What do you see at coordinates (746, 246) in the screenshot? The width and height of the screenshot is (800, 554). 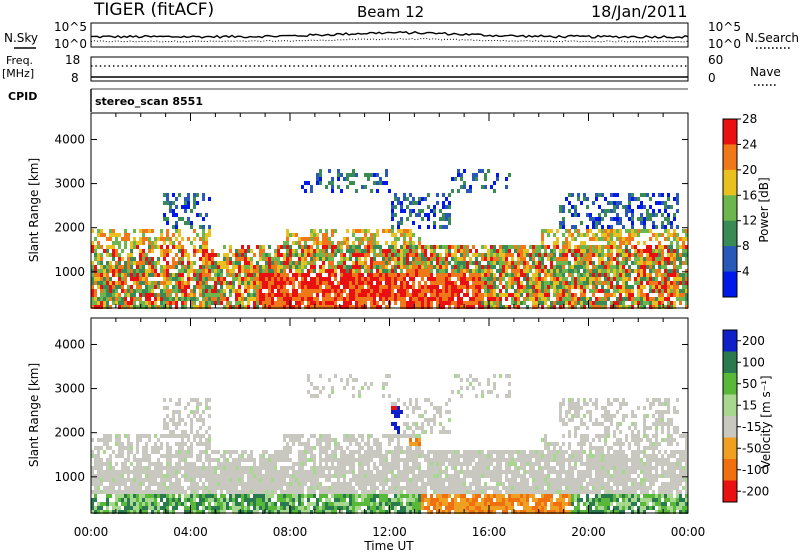 I see `colorbar-tick-label: 8` at bounding box center [746, 246].